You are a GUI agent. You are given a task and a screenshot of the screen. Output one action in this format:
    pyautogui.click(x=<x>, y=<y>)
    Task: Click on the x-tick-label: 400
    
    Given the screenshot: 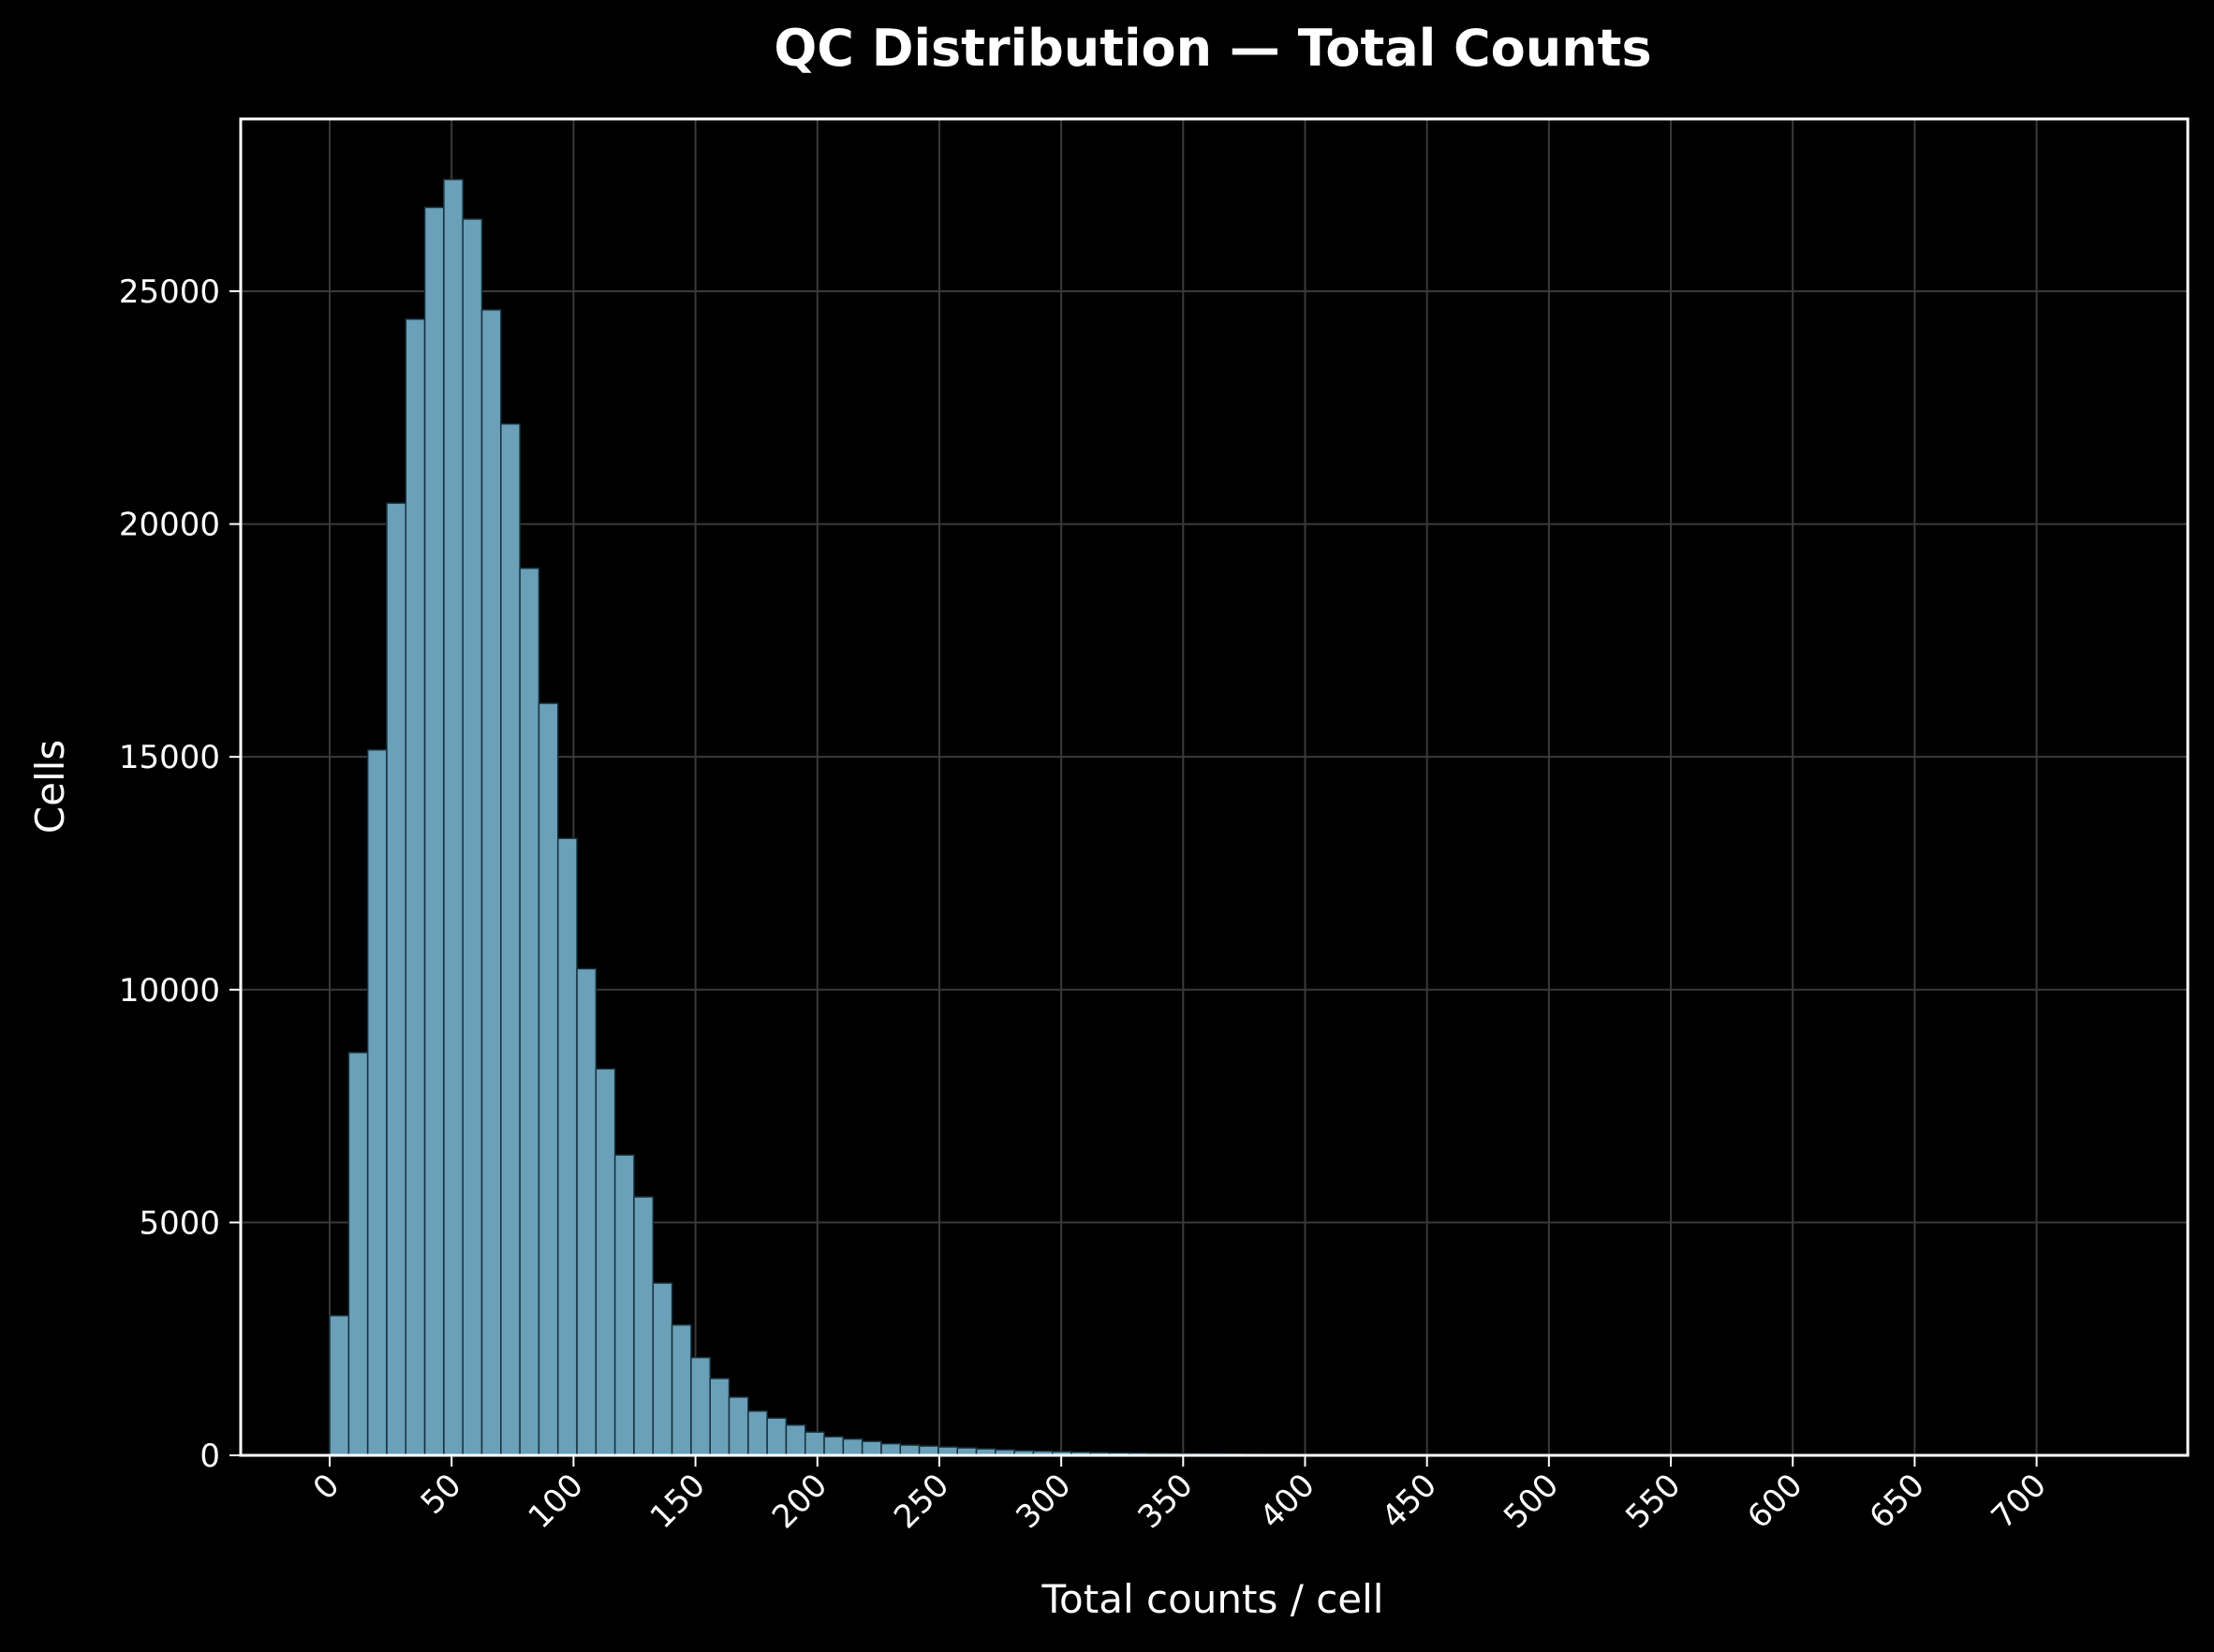 What is the action you would take?
    pyautogui.click(x=1287, y=1501)
    